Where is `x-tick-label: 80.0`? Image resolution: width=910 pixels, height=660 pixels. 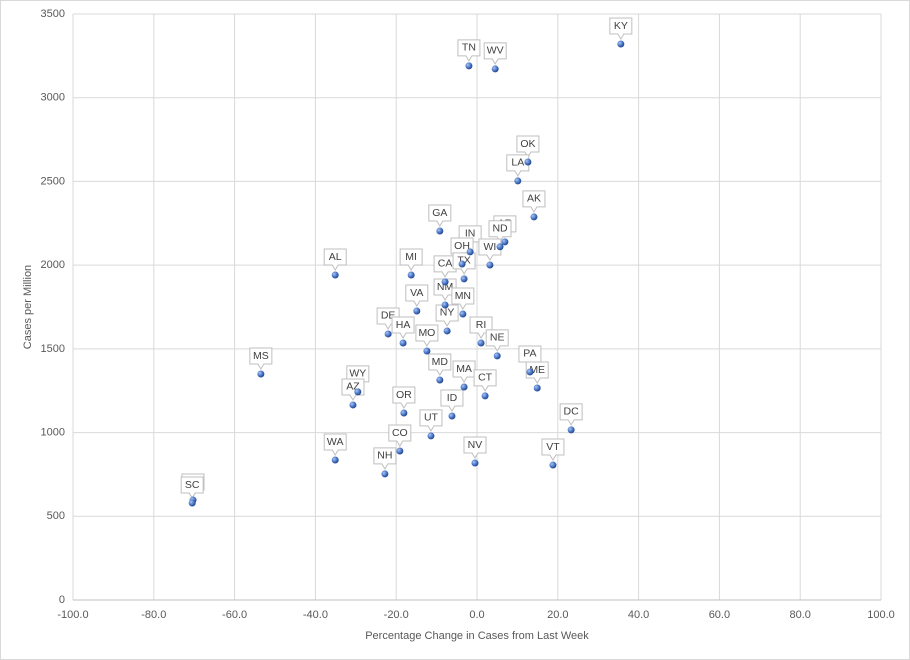
x-tick-label: 80.0 is located at coordinates (799, 615).